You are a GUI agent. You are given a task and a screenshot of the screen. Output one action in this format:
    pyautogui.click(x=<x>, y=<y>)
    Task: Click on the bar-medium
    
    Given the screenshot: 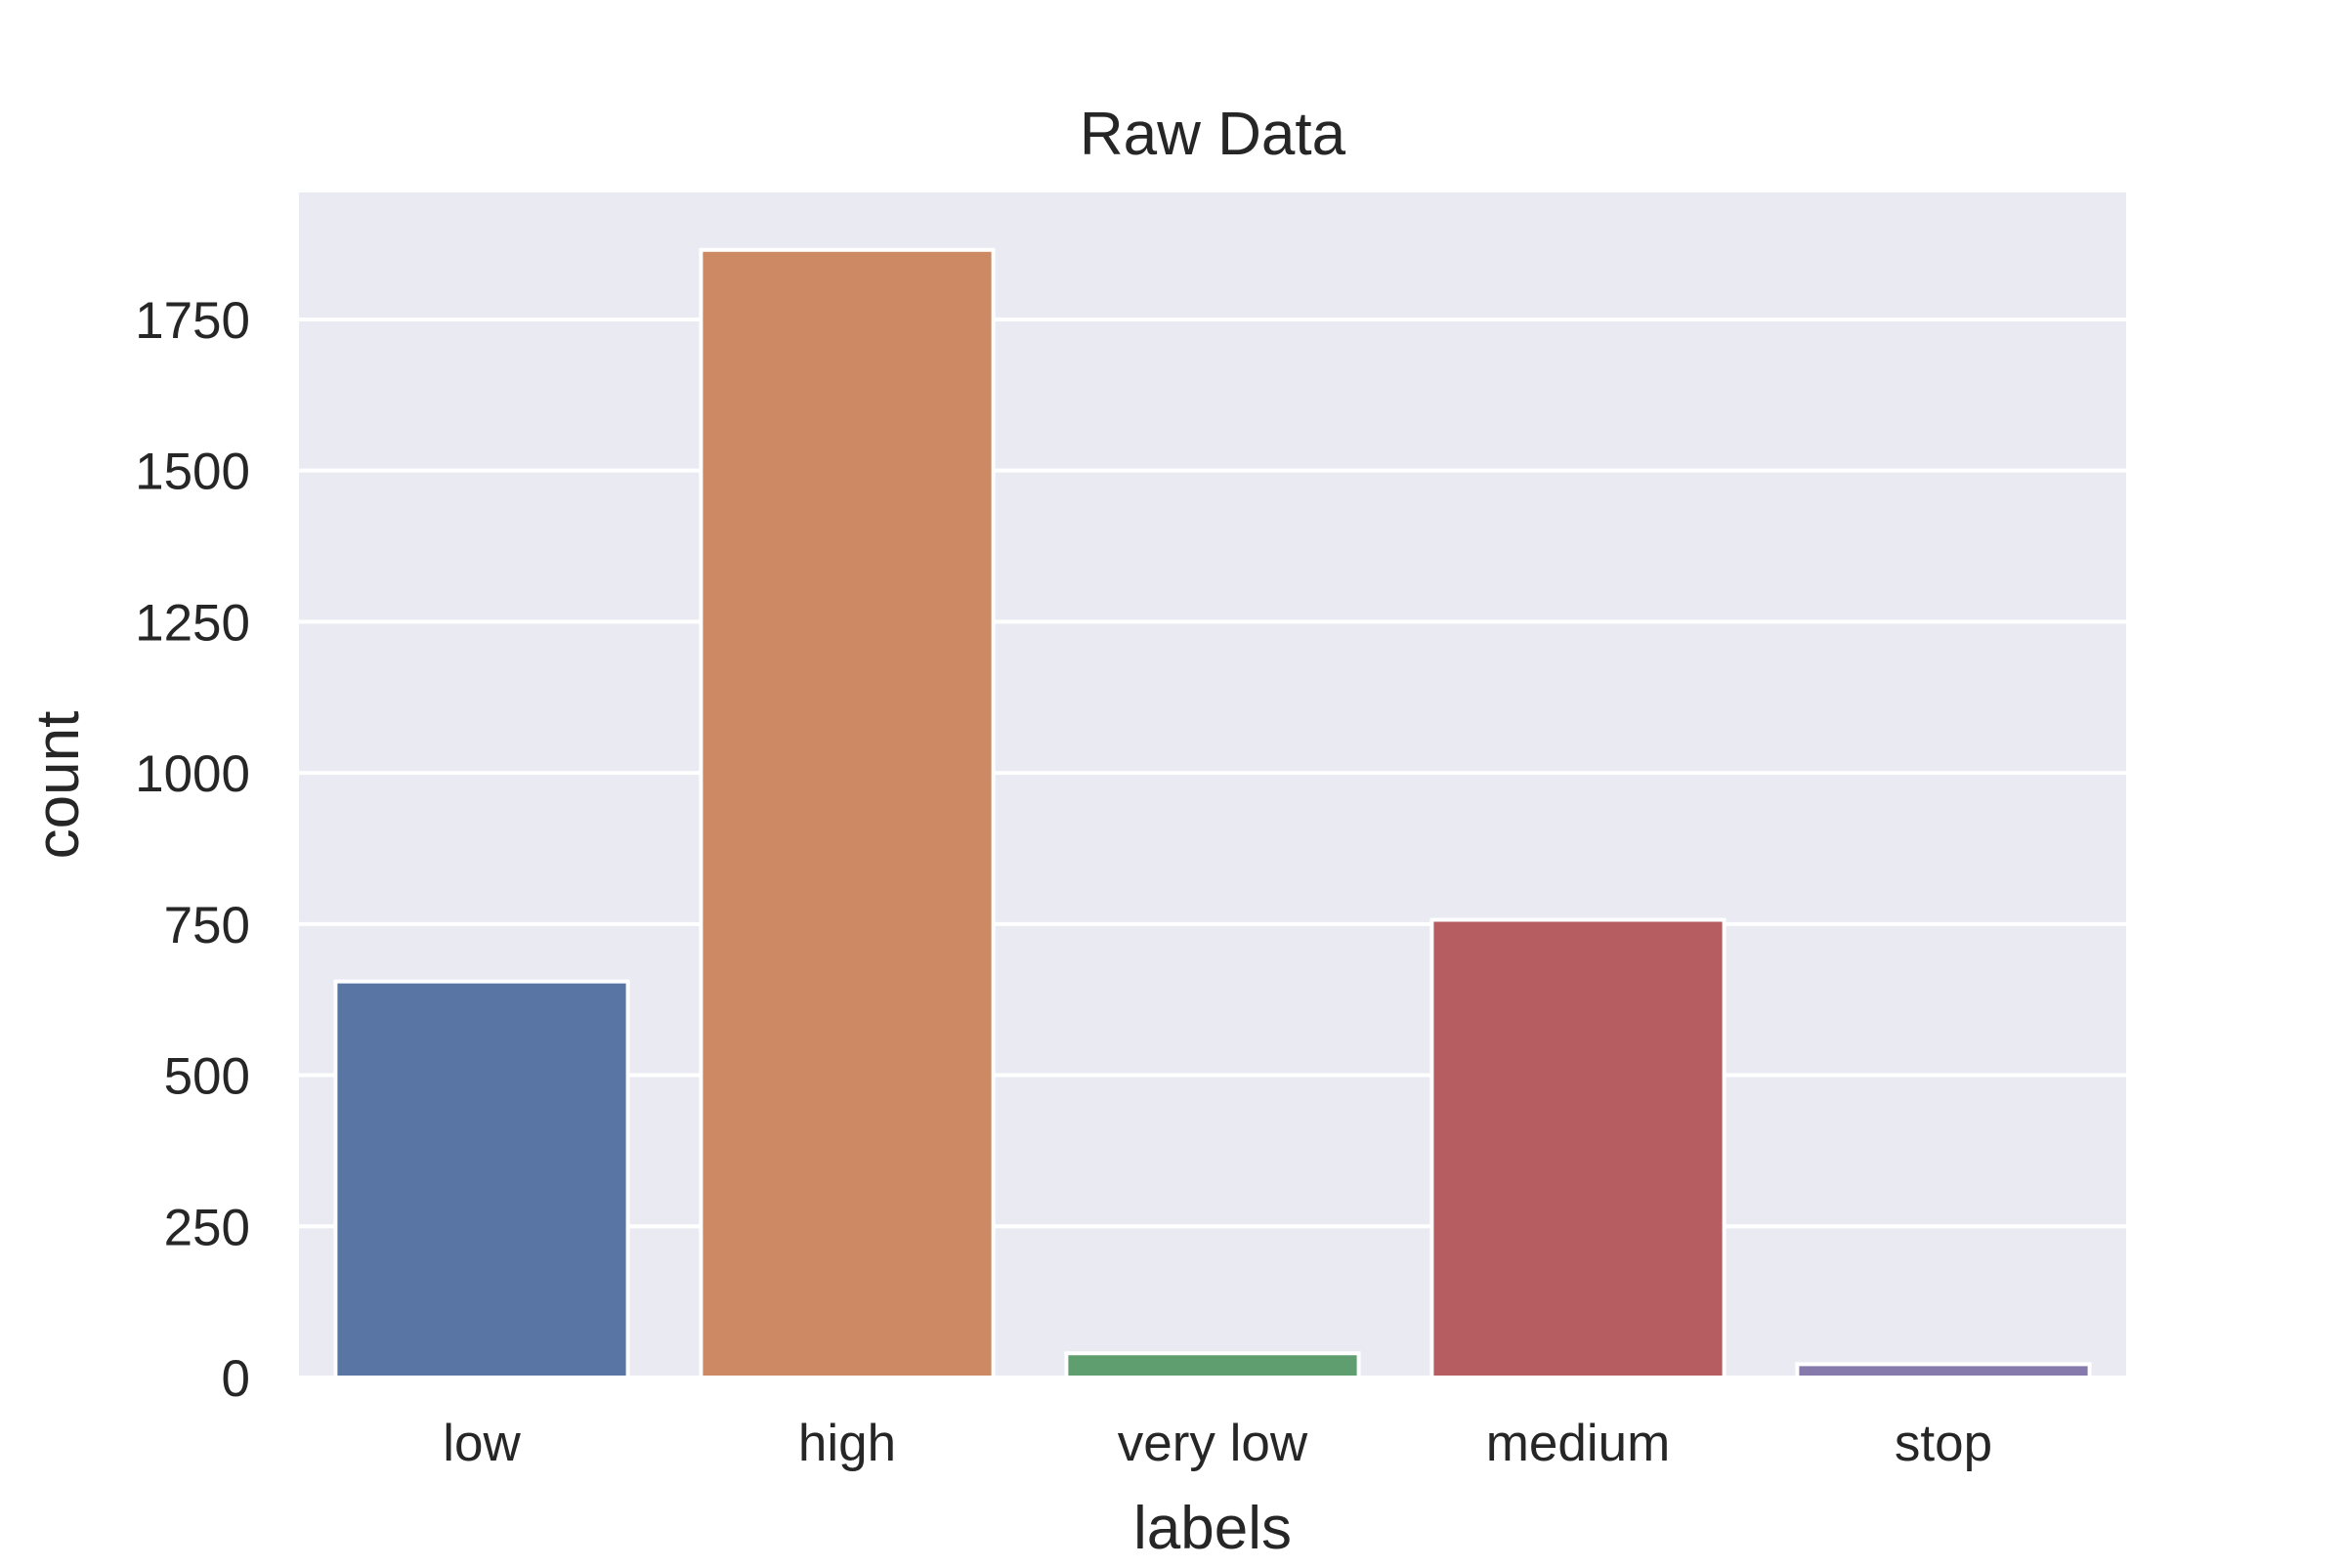 What is the action you would take?
    pyautogui.click(x=1578, y=1148)
    